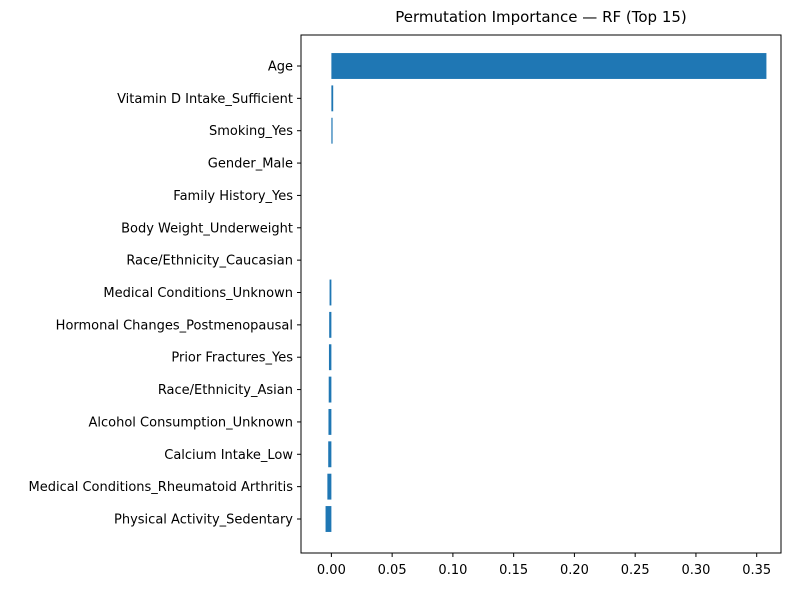 The height and width of the screenshot is (589, 790). What do you see at coordinates (513, 570) in the screenshot?
I see `x-tick-label-3: 0.15` at bounding box center [513, 570].